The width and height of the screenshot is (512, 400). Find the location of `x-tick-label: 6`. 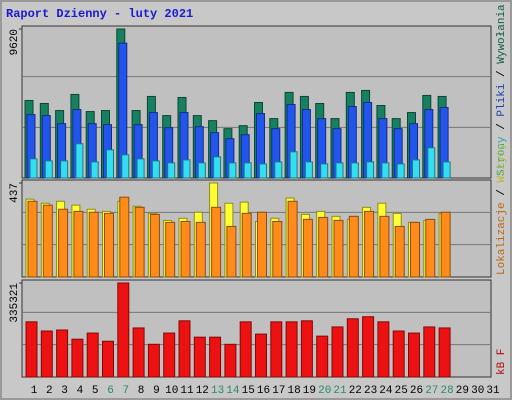

x-tick-label: 6 is located at coordinates (110, 391).